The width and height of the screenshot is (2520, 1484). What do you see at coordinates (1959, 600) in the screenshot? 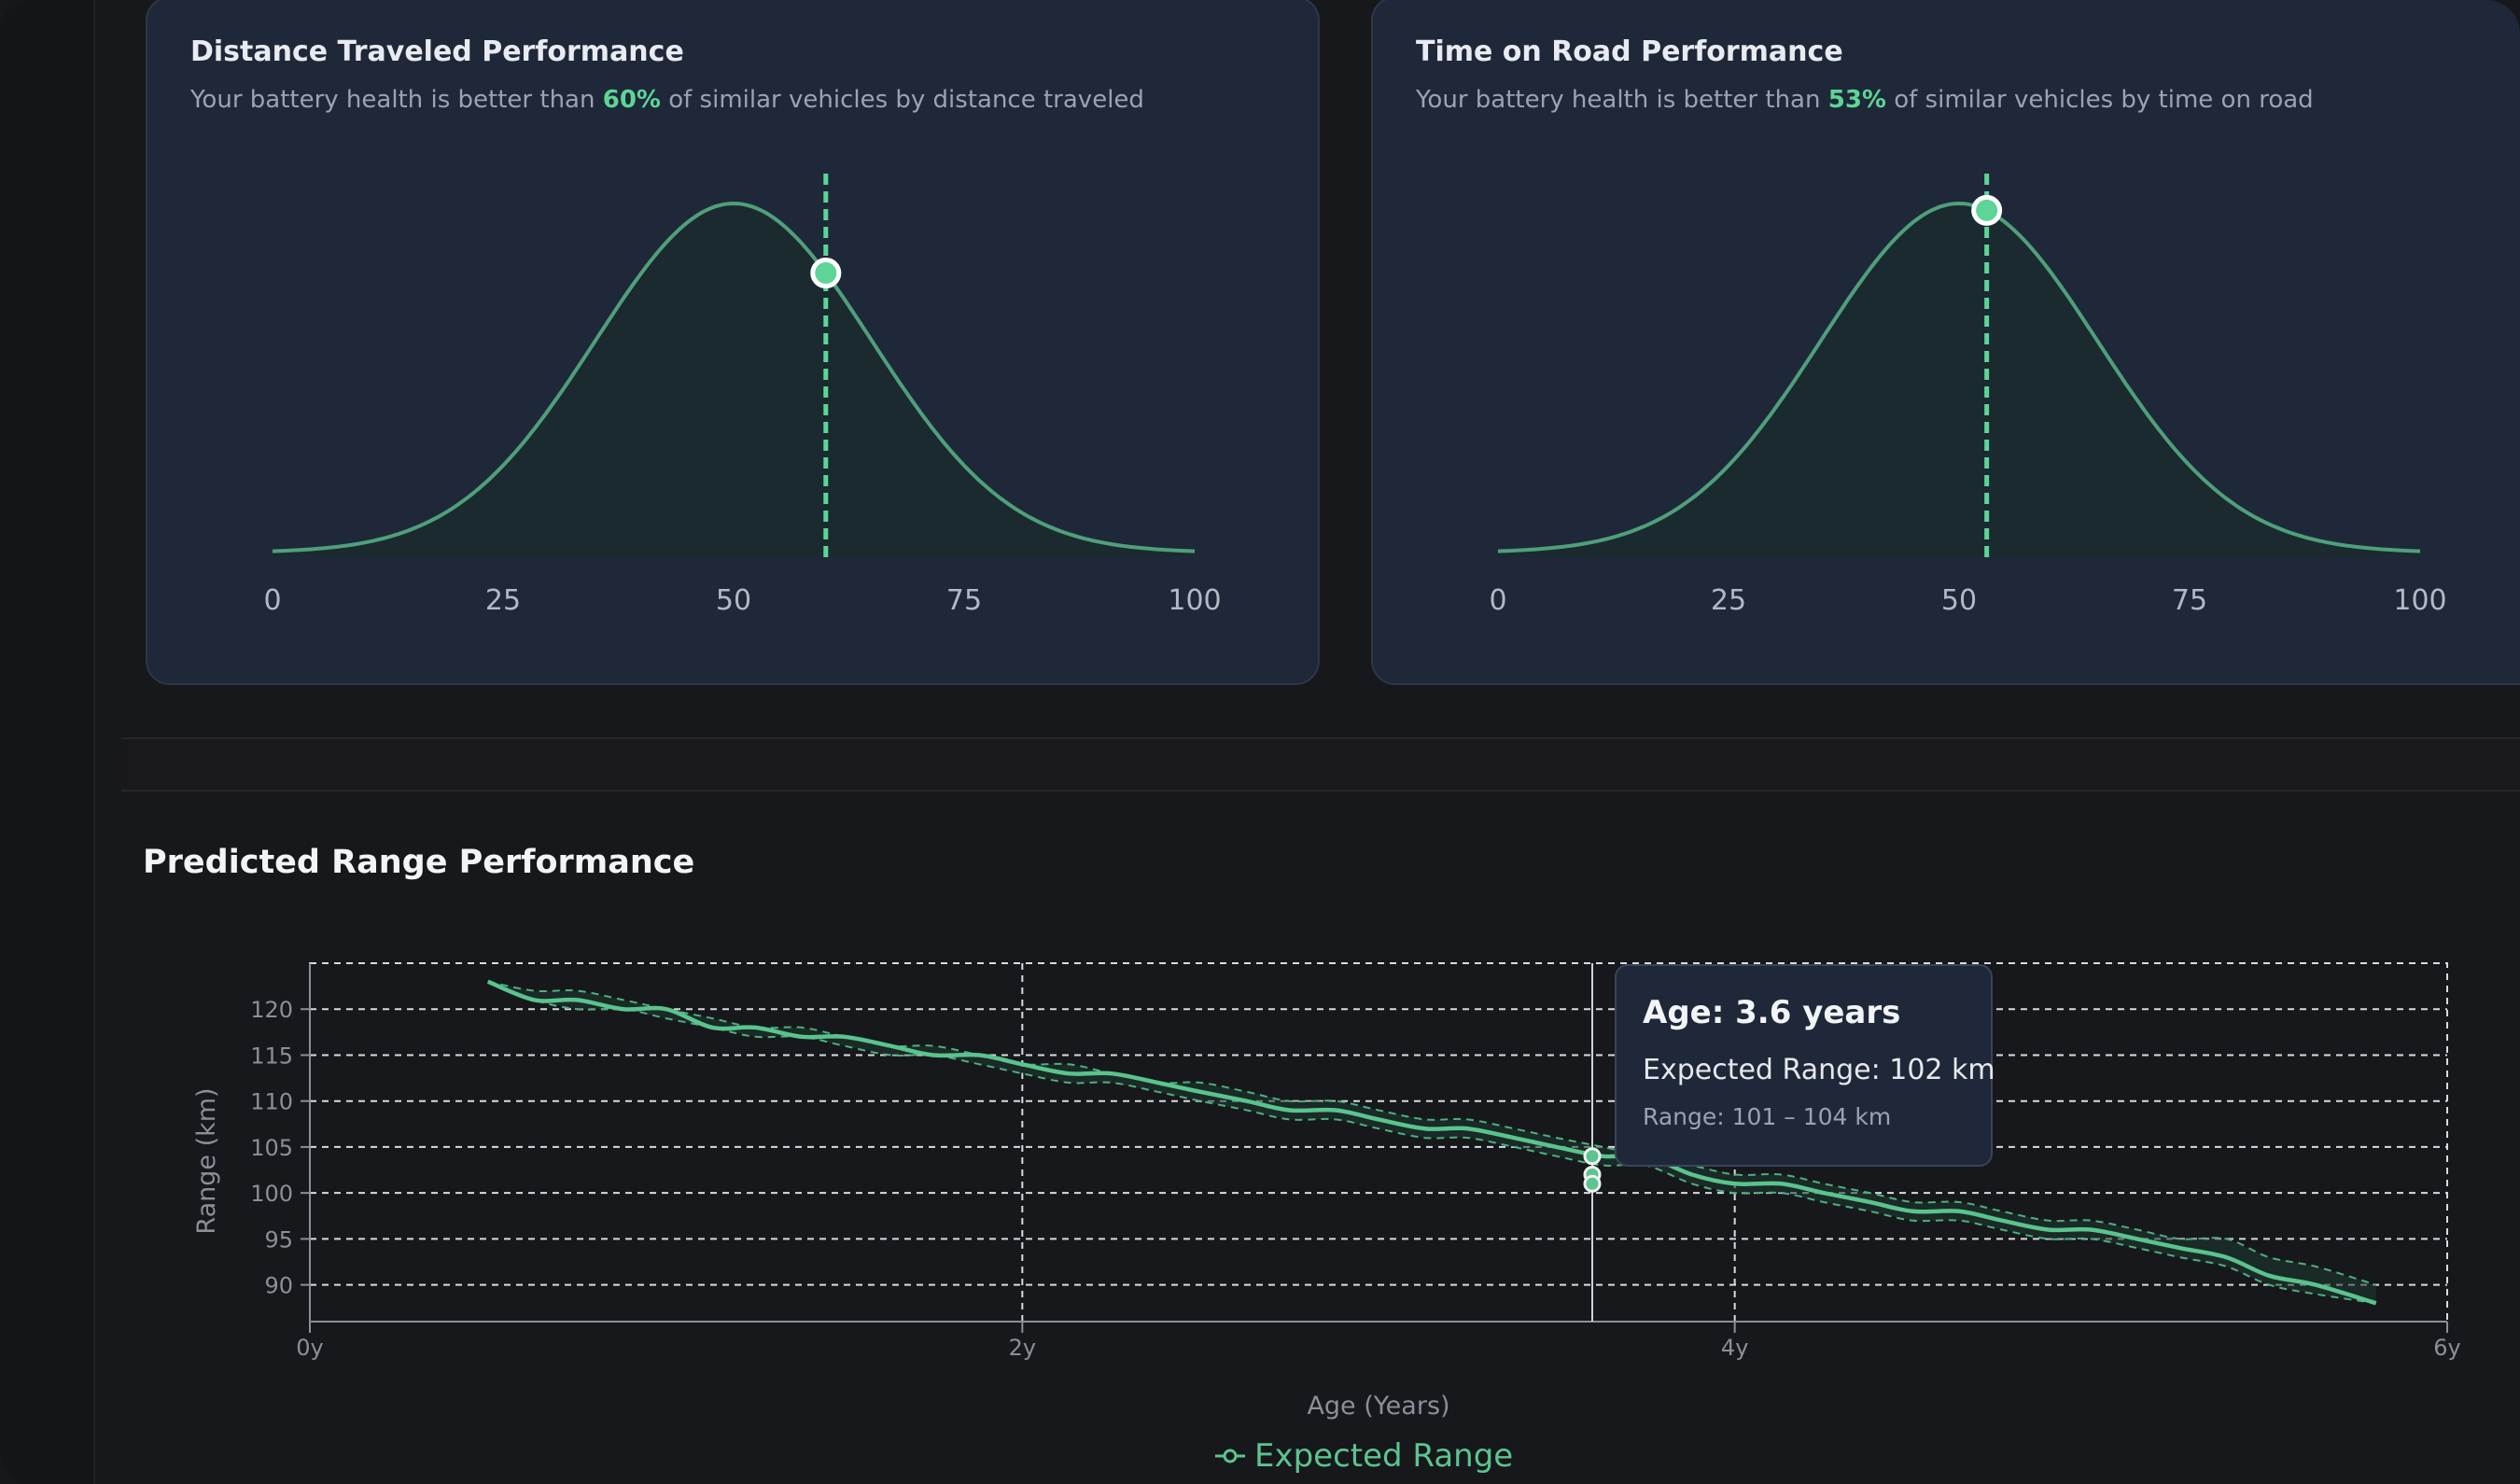
I see `time-tick-label-2: 50` at bounding box center [1959, 600].